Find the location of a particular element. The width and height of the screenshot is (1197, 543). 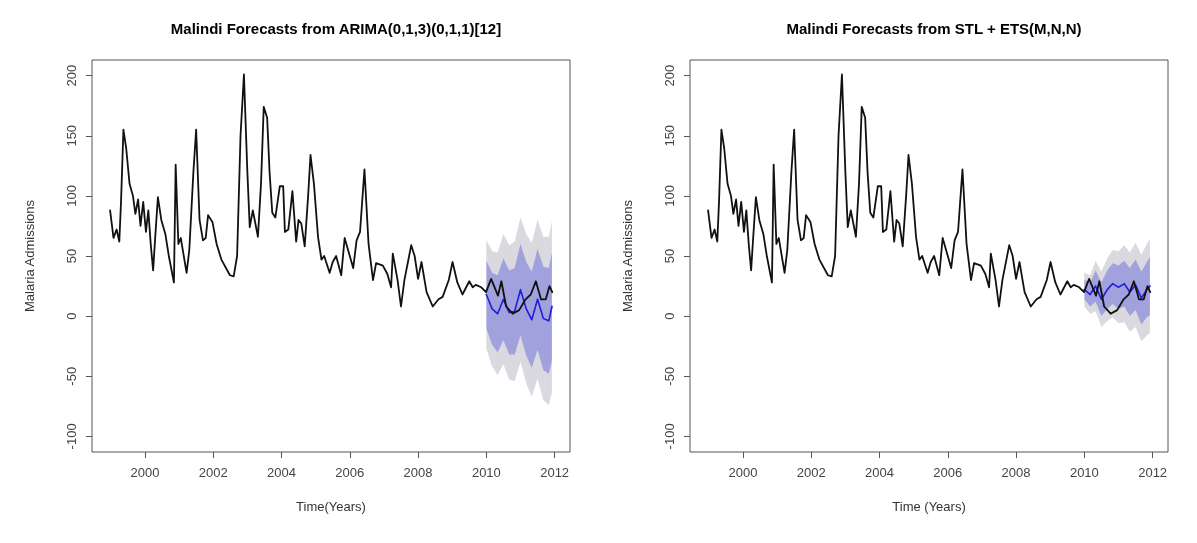

chart-title: Malindi Forecasts from STL + ETS(M,N,N) is located at coordinates (934, 28).